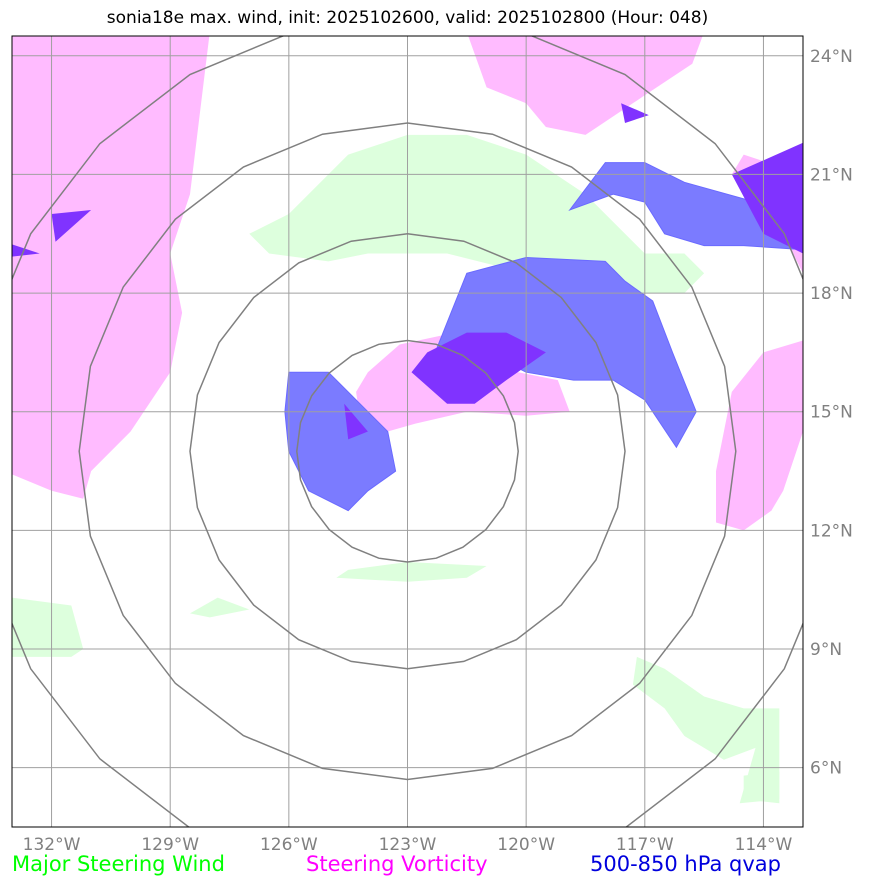 The width and height of the screenshot is (873, 891). What do you see at coordinates (831, 294) in the screenshot?
I see `latitude-tick-label: 18°N` at bounding box center [831, 294].